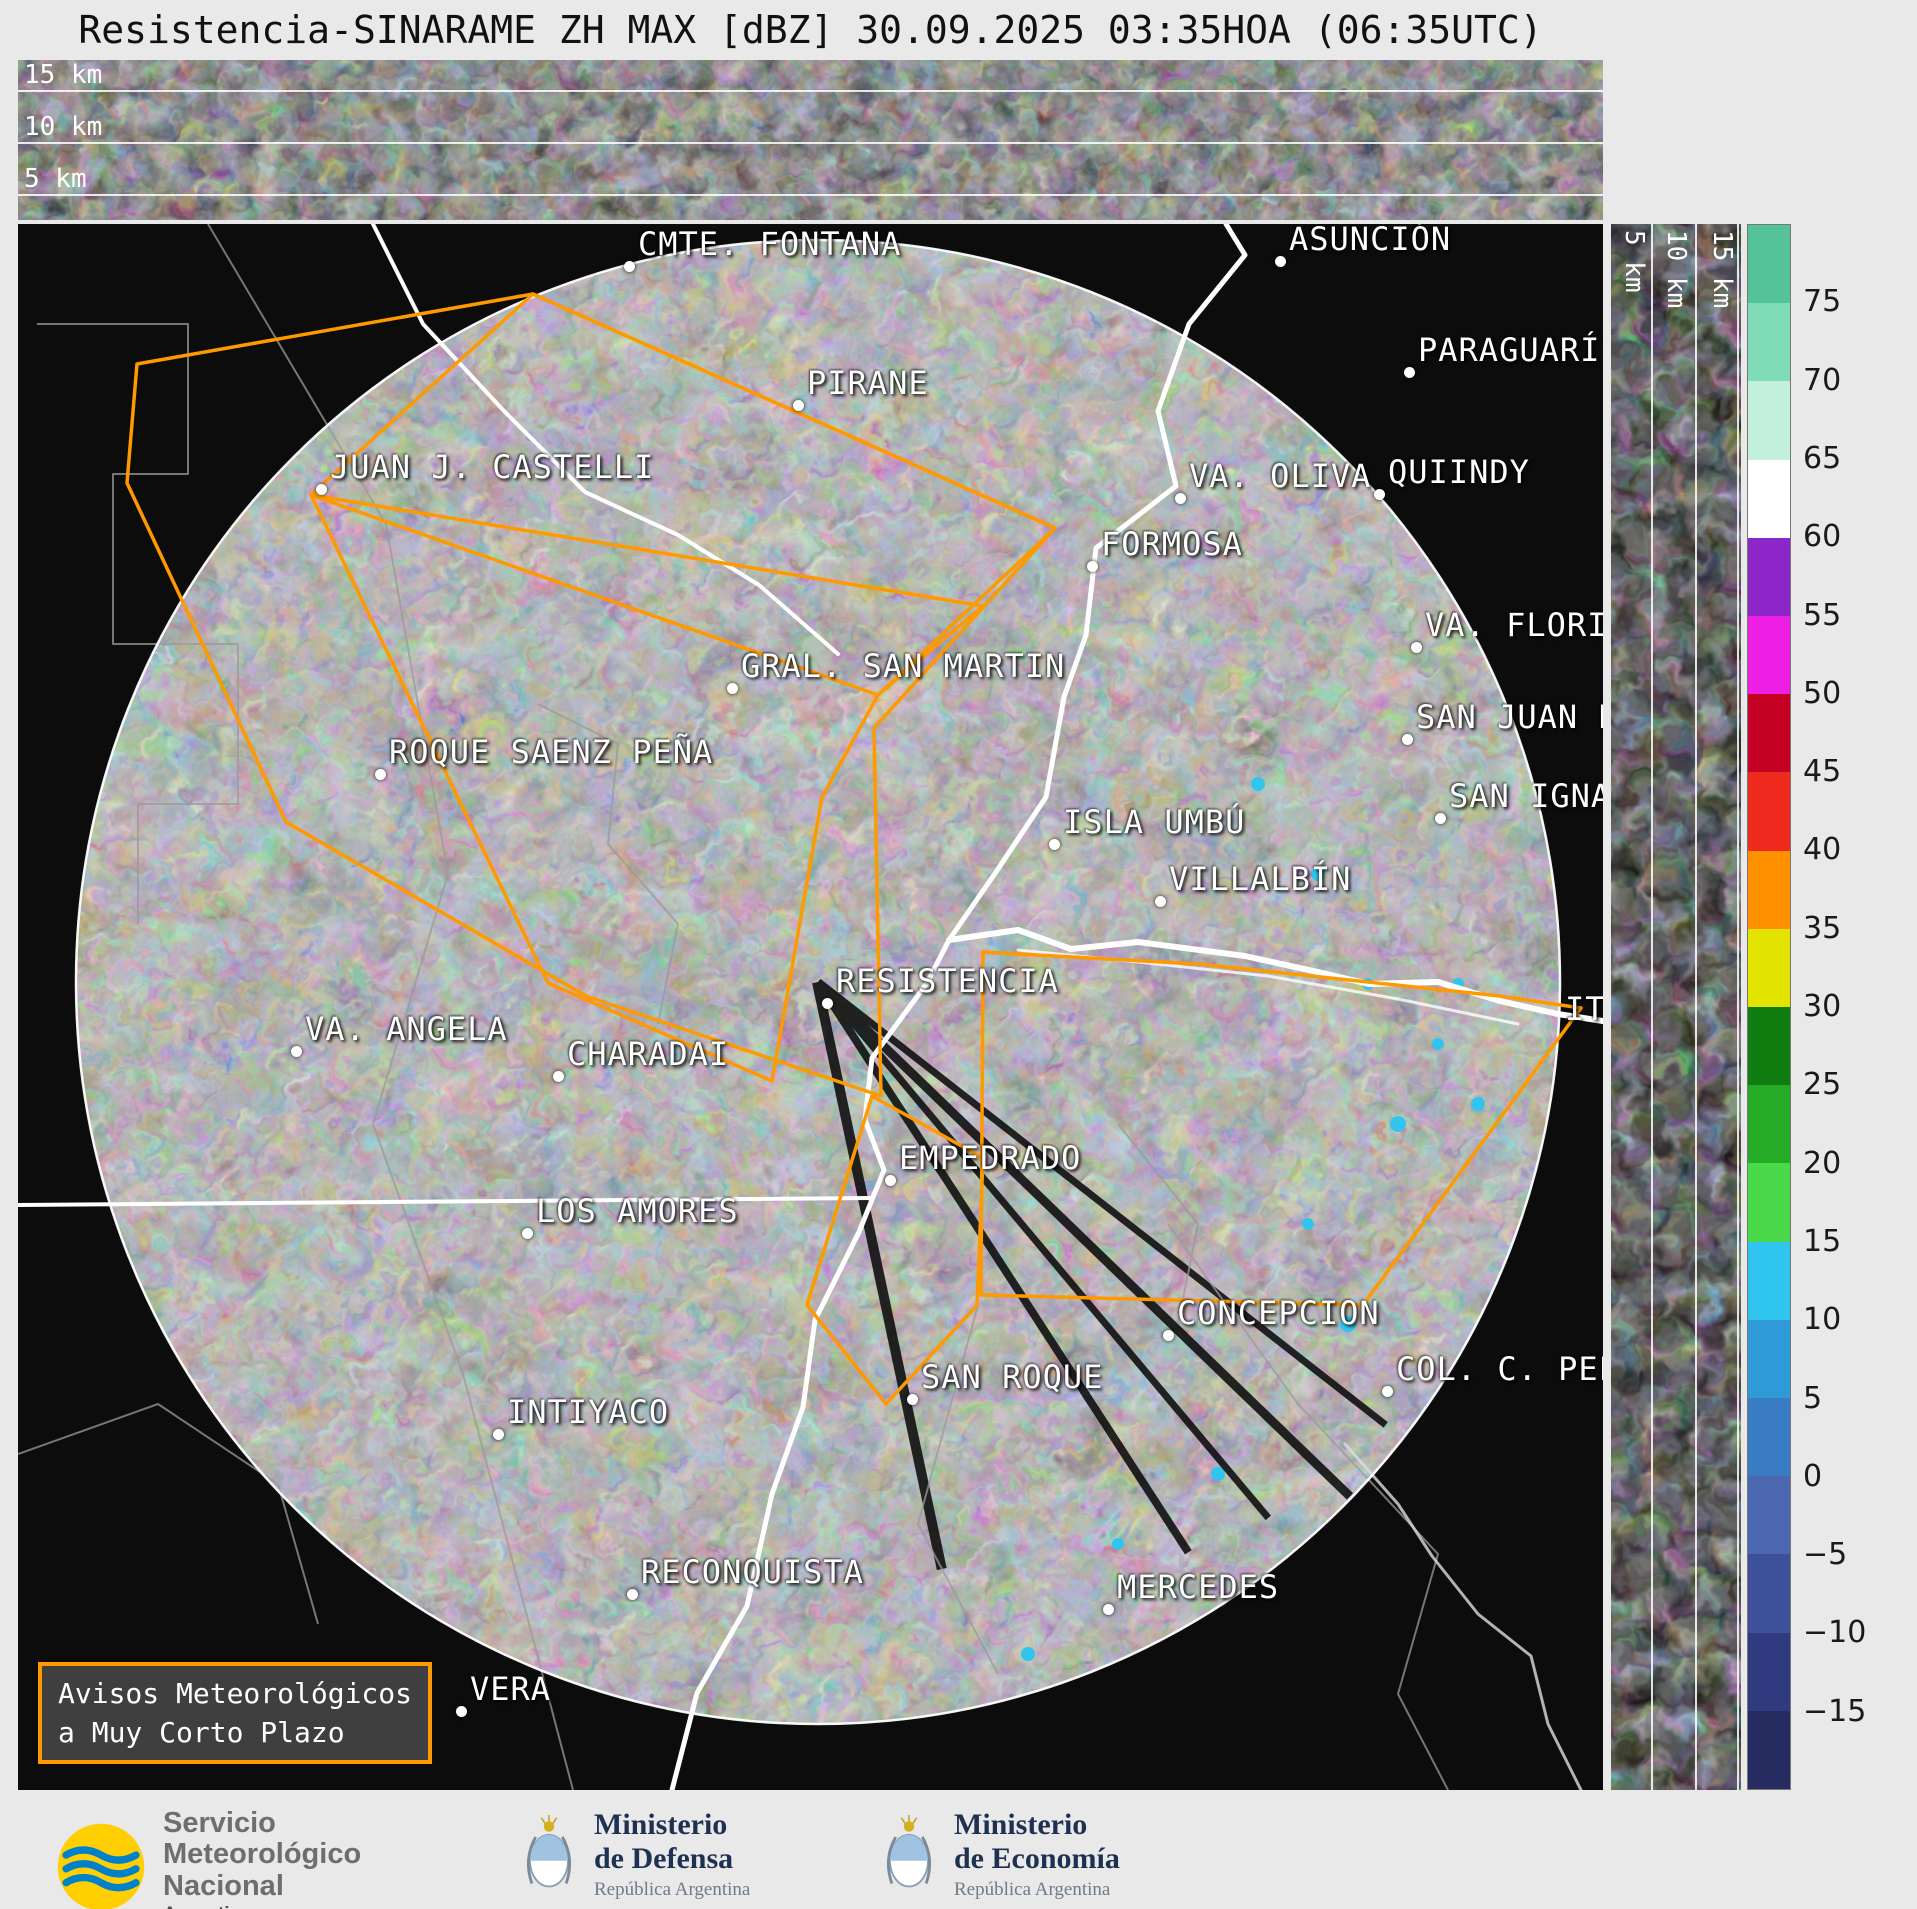 This screenshot has width=1917, height=1909. Describe the element at coordinates (1835, 1711) in the screenshot. I see `colorbar-tick: −15` at that location.